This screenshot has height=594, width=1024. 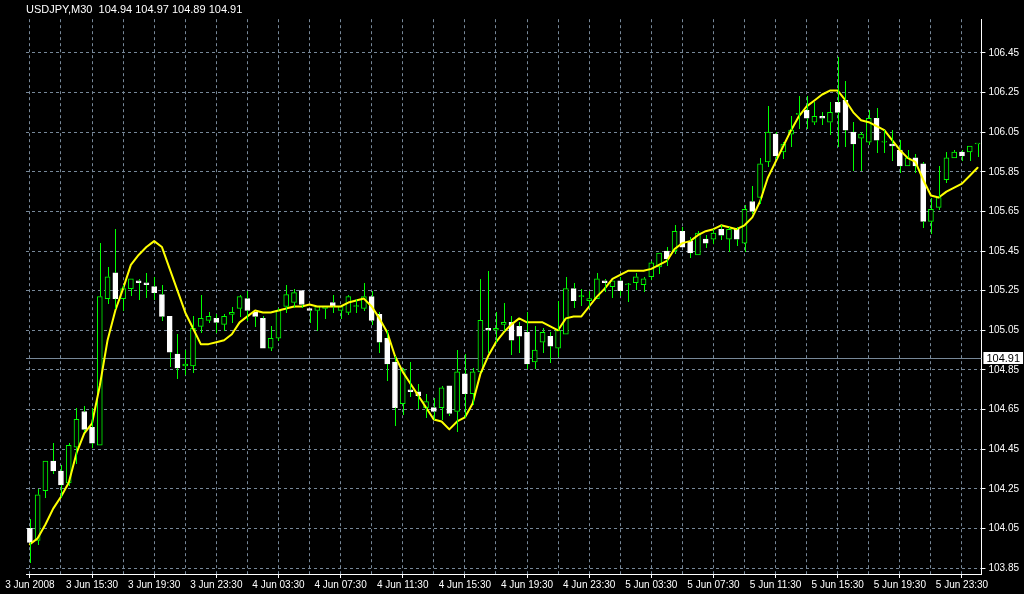 I want to click on x-tick-label: 4 Jun 19:30, so click(x=527, y=584).